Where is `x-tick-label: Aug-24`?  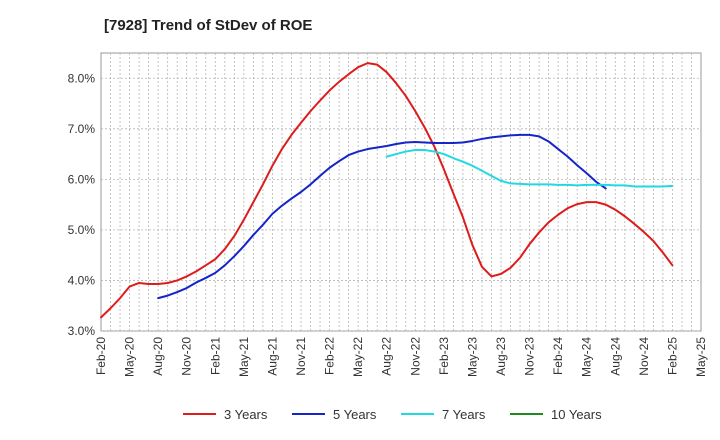 x-tick-label: Aug-24 is located at coordinates (615, 356).